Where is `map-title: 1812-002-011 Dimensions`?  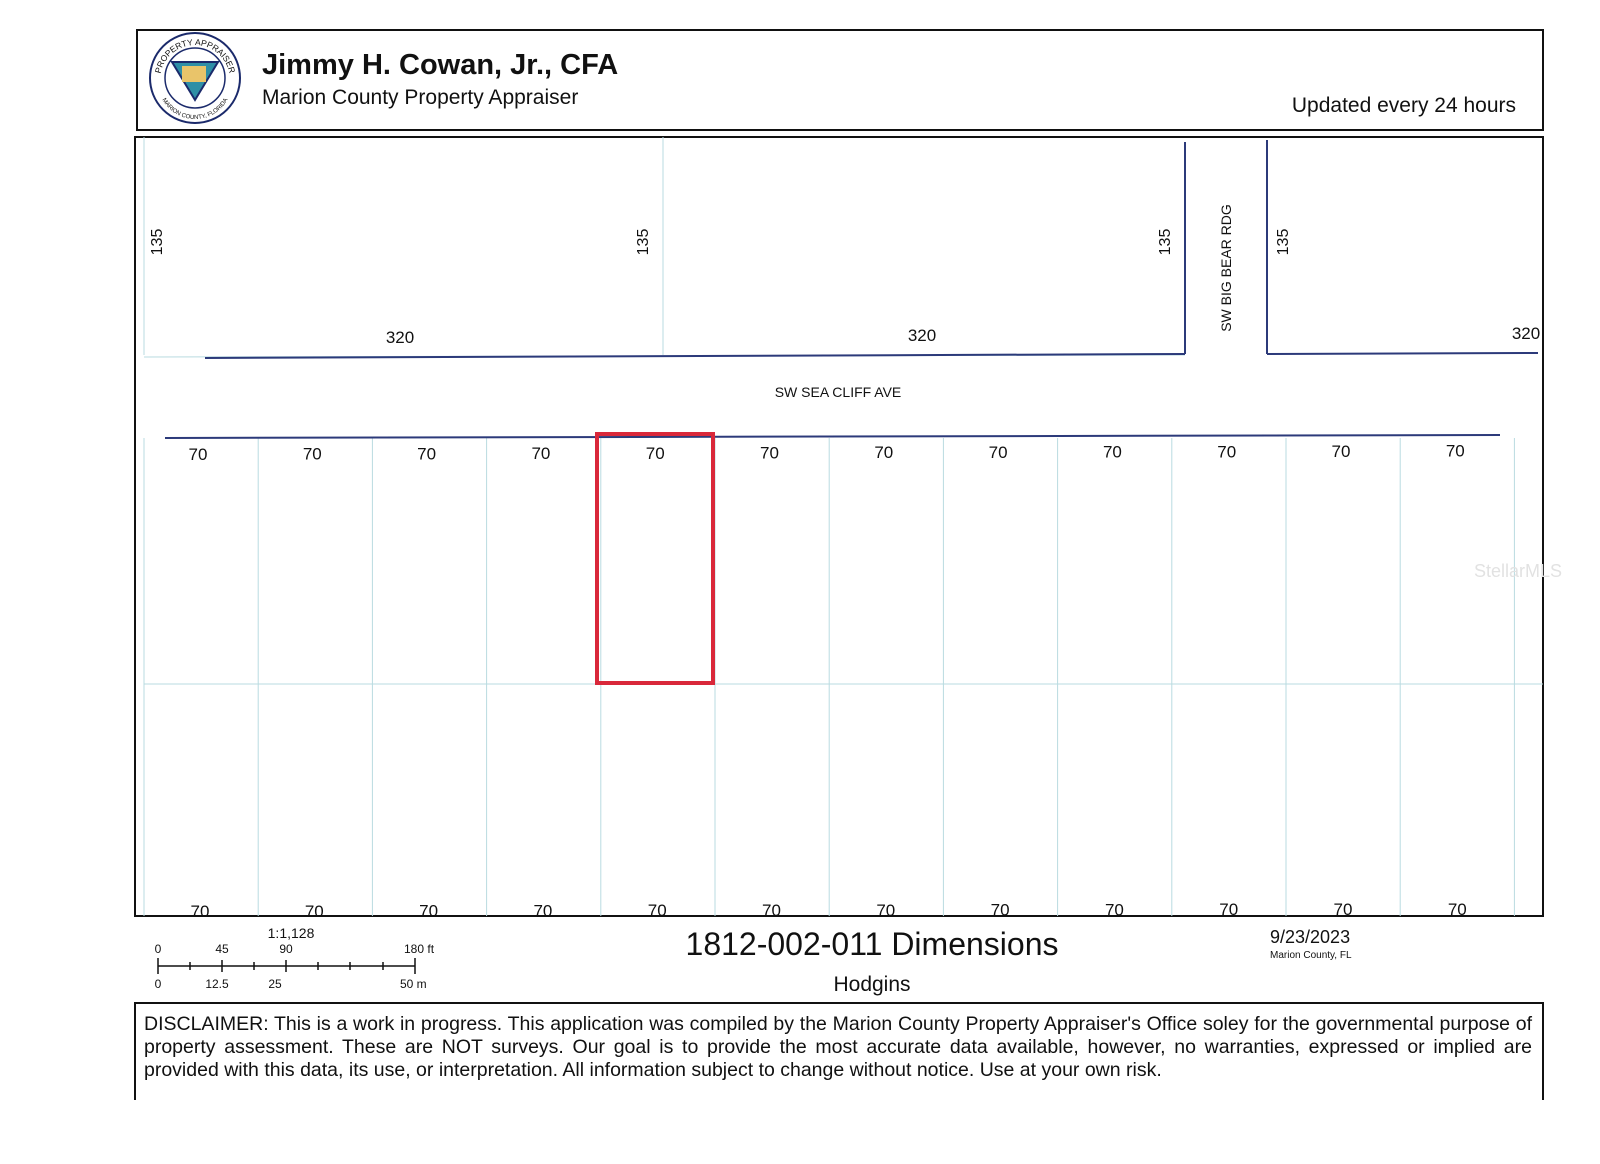 map-title: 1812-002-011 Dimensions is located at coordinates (872, 944).